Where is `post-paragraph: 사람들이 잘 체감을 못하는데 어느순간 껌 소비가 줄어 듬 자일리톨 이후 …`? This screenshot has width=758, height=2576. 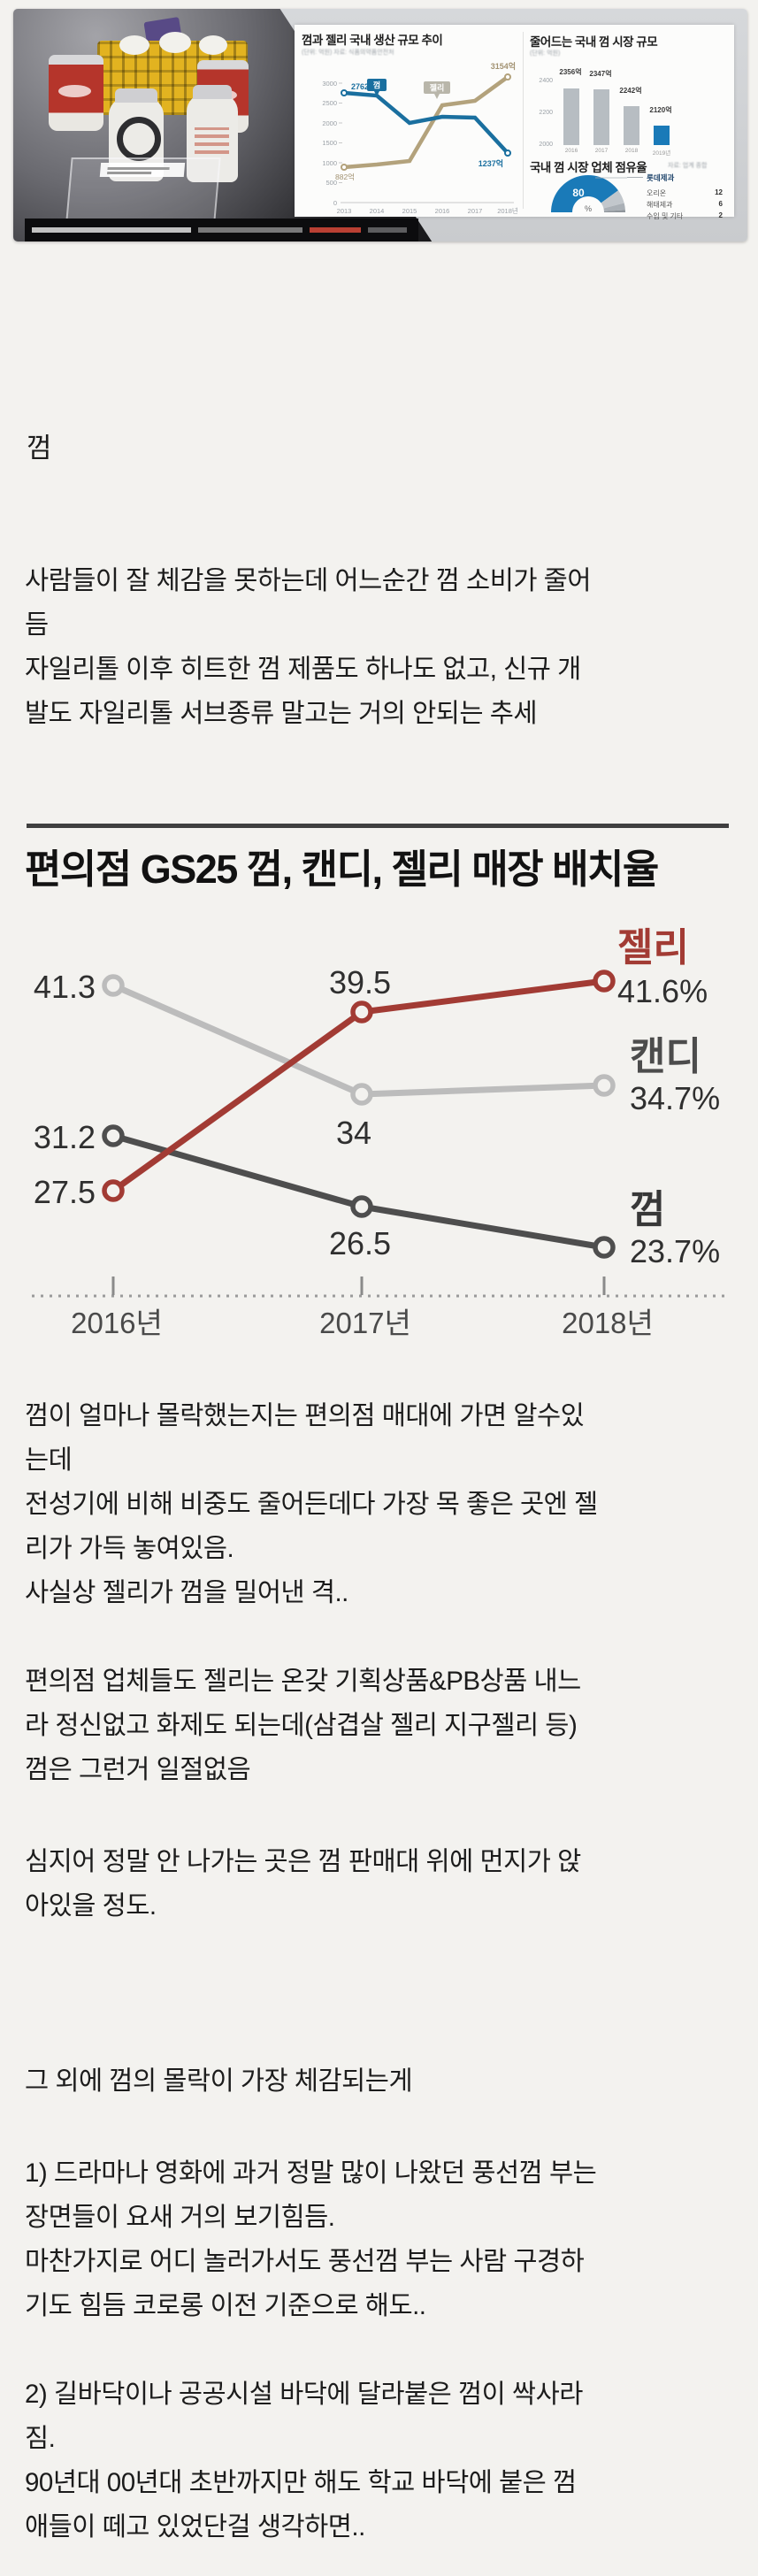
post-paragraph: 사람들이 잘 체감을 못하는데 어느순간 껌 소비가 줄어 듬 자일리톨 이후 … is located at coordinates (308, 647).